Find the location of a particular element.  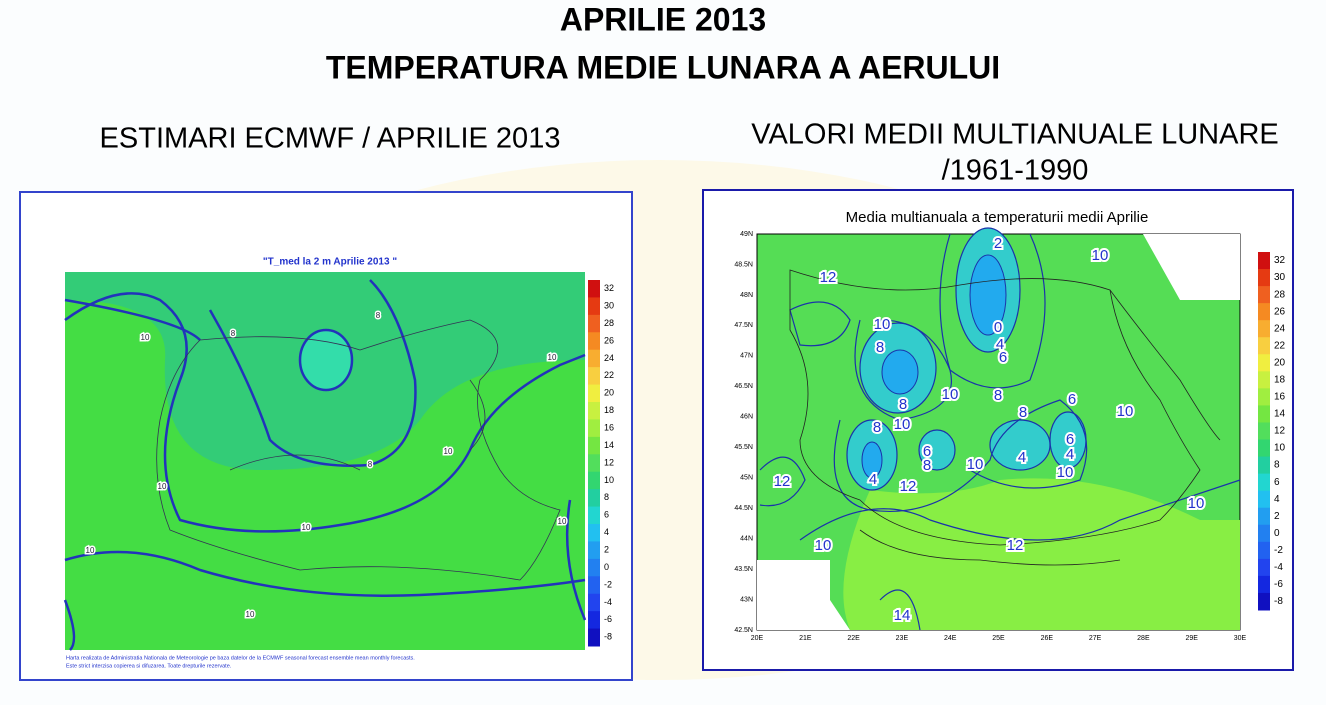

field-cold is located at coordinates (326, 360).